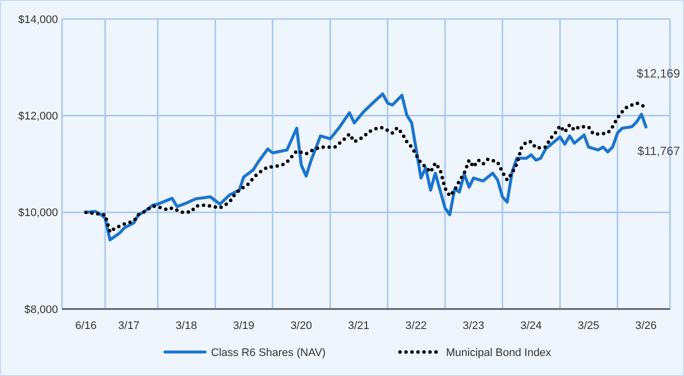 The height and width of the screenshot is (376, 684). What do you see at coordinates (86, 326) in the screenshot?
I see `x-tick-label: 6/16` at bounding box center [86, 326].